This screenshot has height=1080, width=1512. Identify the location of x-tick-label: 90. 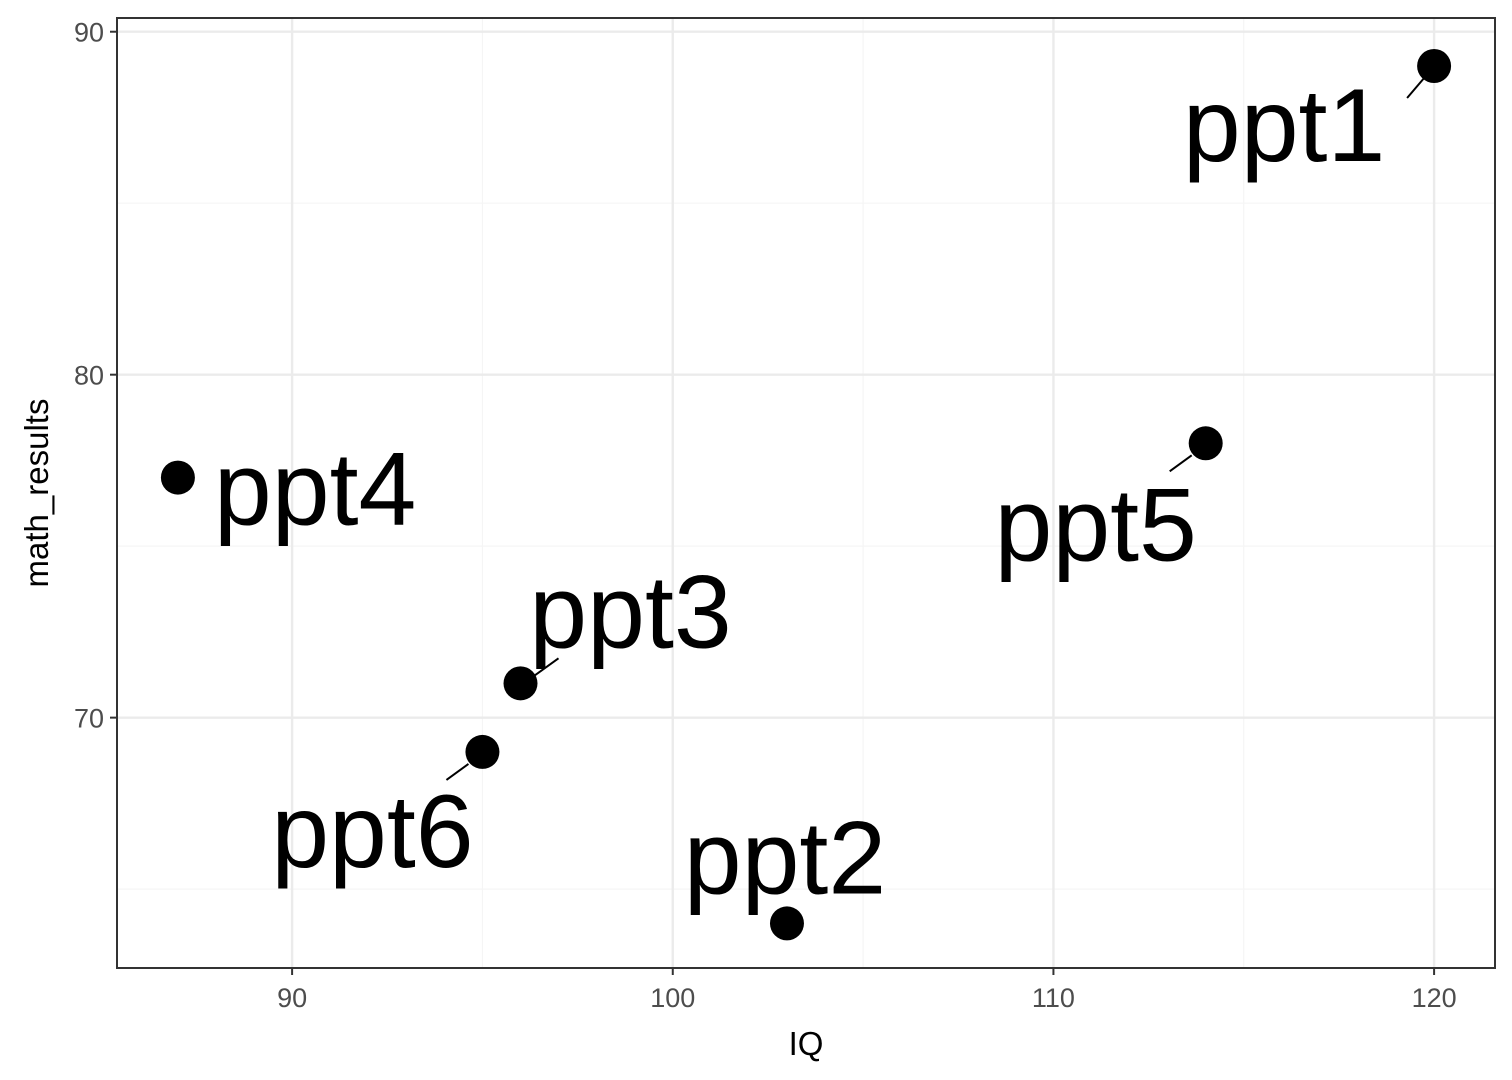
(292, 998).